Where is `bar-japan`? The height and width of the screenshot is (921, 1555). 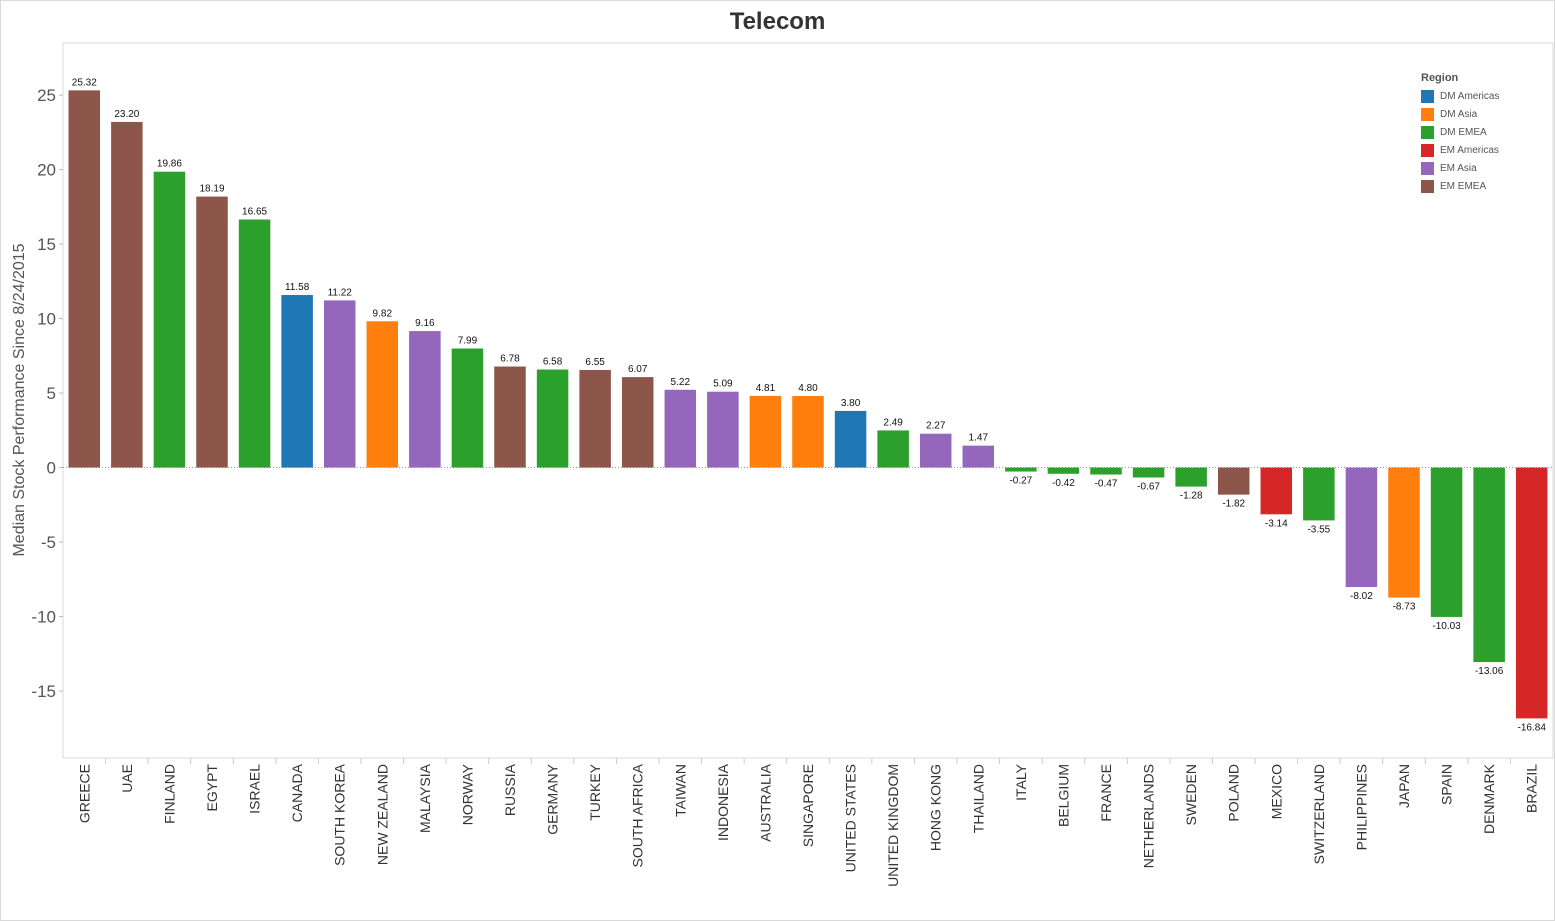 bar-japan is located at coordinates (1404, 532).